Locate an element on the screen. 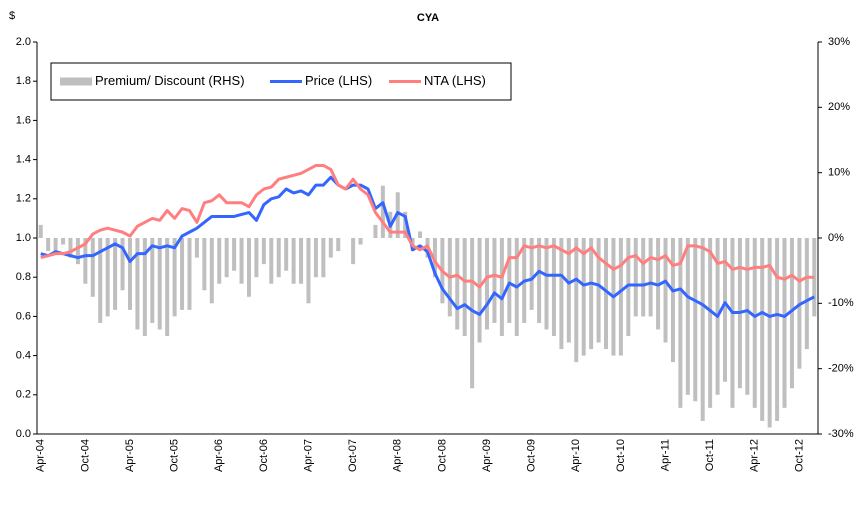 The image size is (857, 508). x-tick-label: Apr-06 is located at coordinates (219, 455).